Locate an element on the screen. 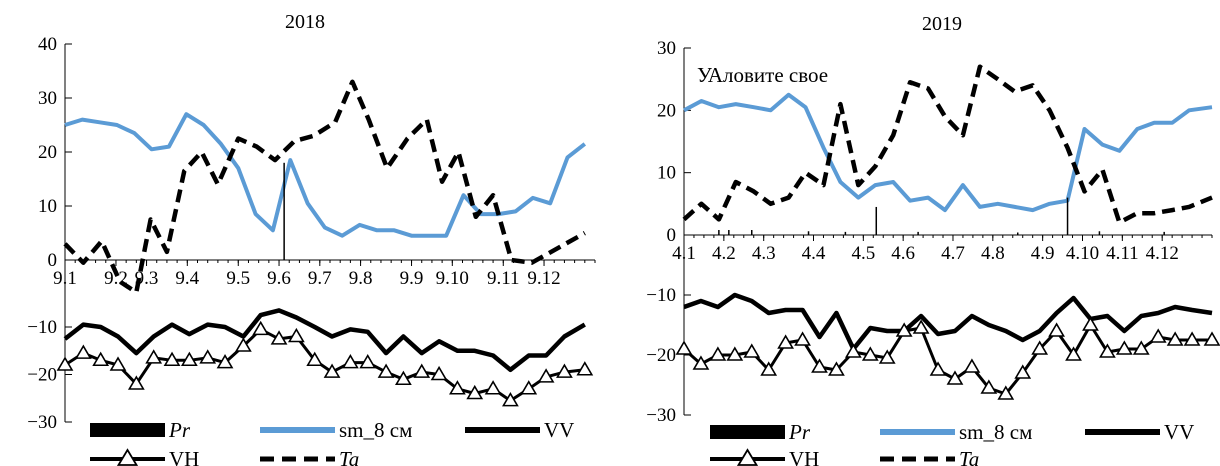 The width and height of the screenshot is (1220, 466). x-tick-label: 9.10 is located at coordinates (452, 278).